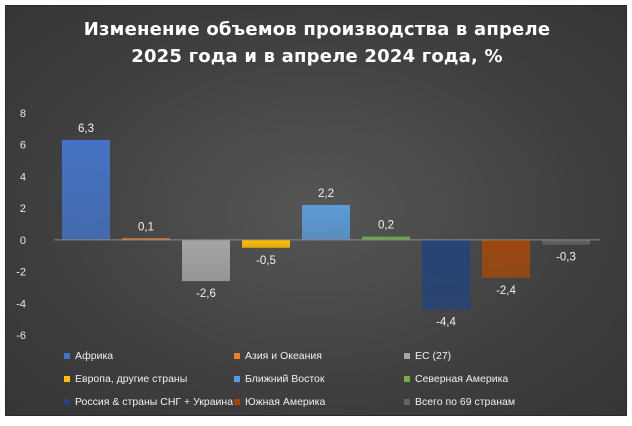 This screenshot has width=632, height=426. What do you see at coordinates (23, 114) in the screenshot?
I see `y-tick-label: 8` at bounding box center [23, 114].